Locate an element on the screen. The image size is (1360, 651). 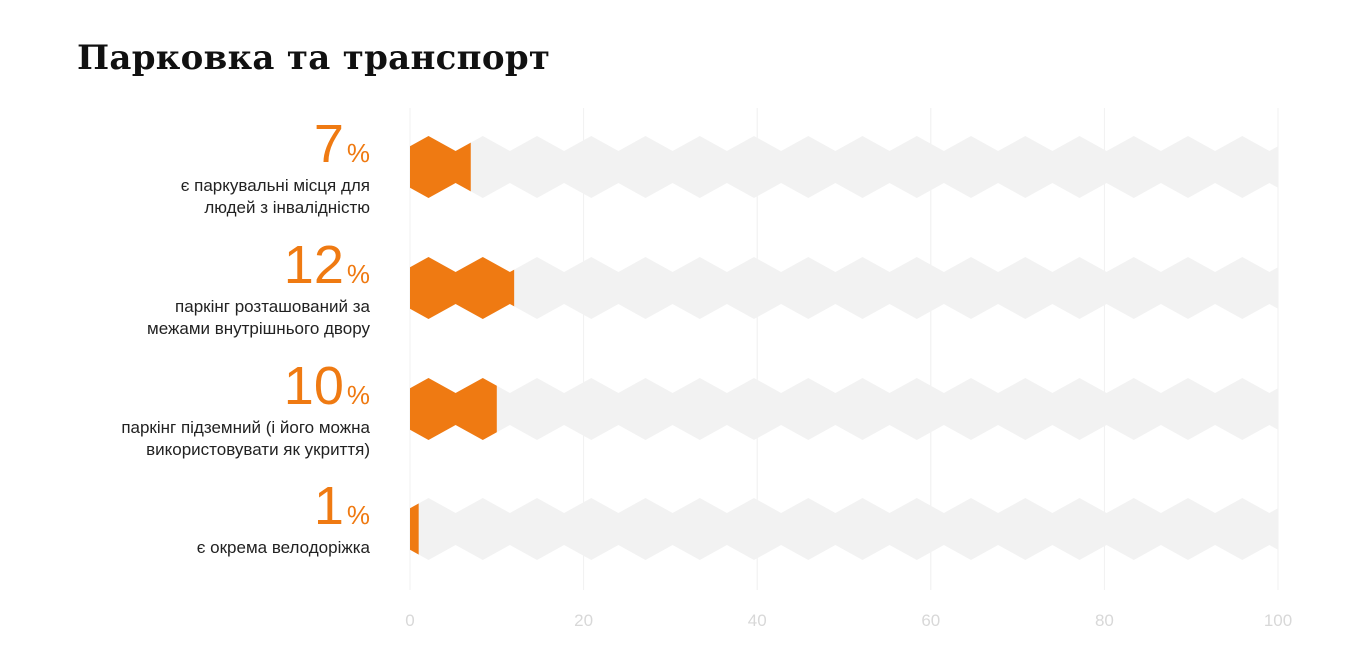
value-label: 10% is located at coordinates (190, 386).